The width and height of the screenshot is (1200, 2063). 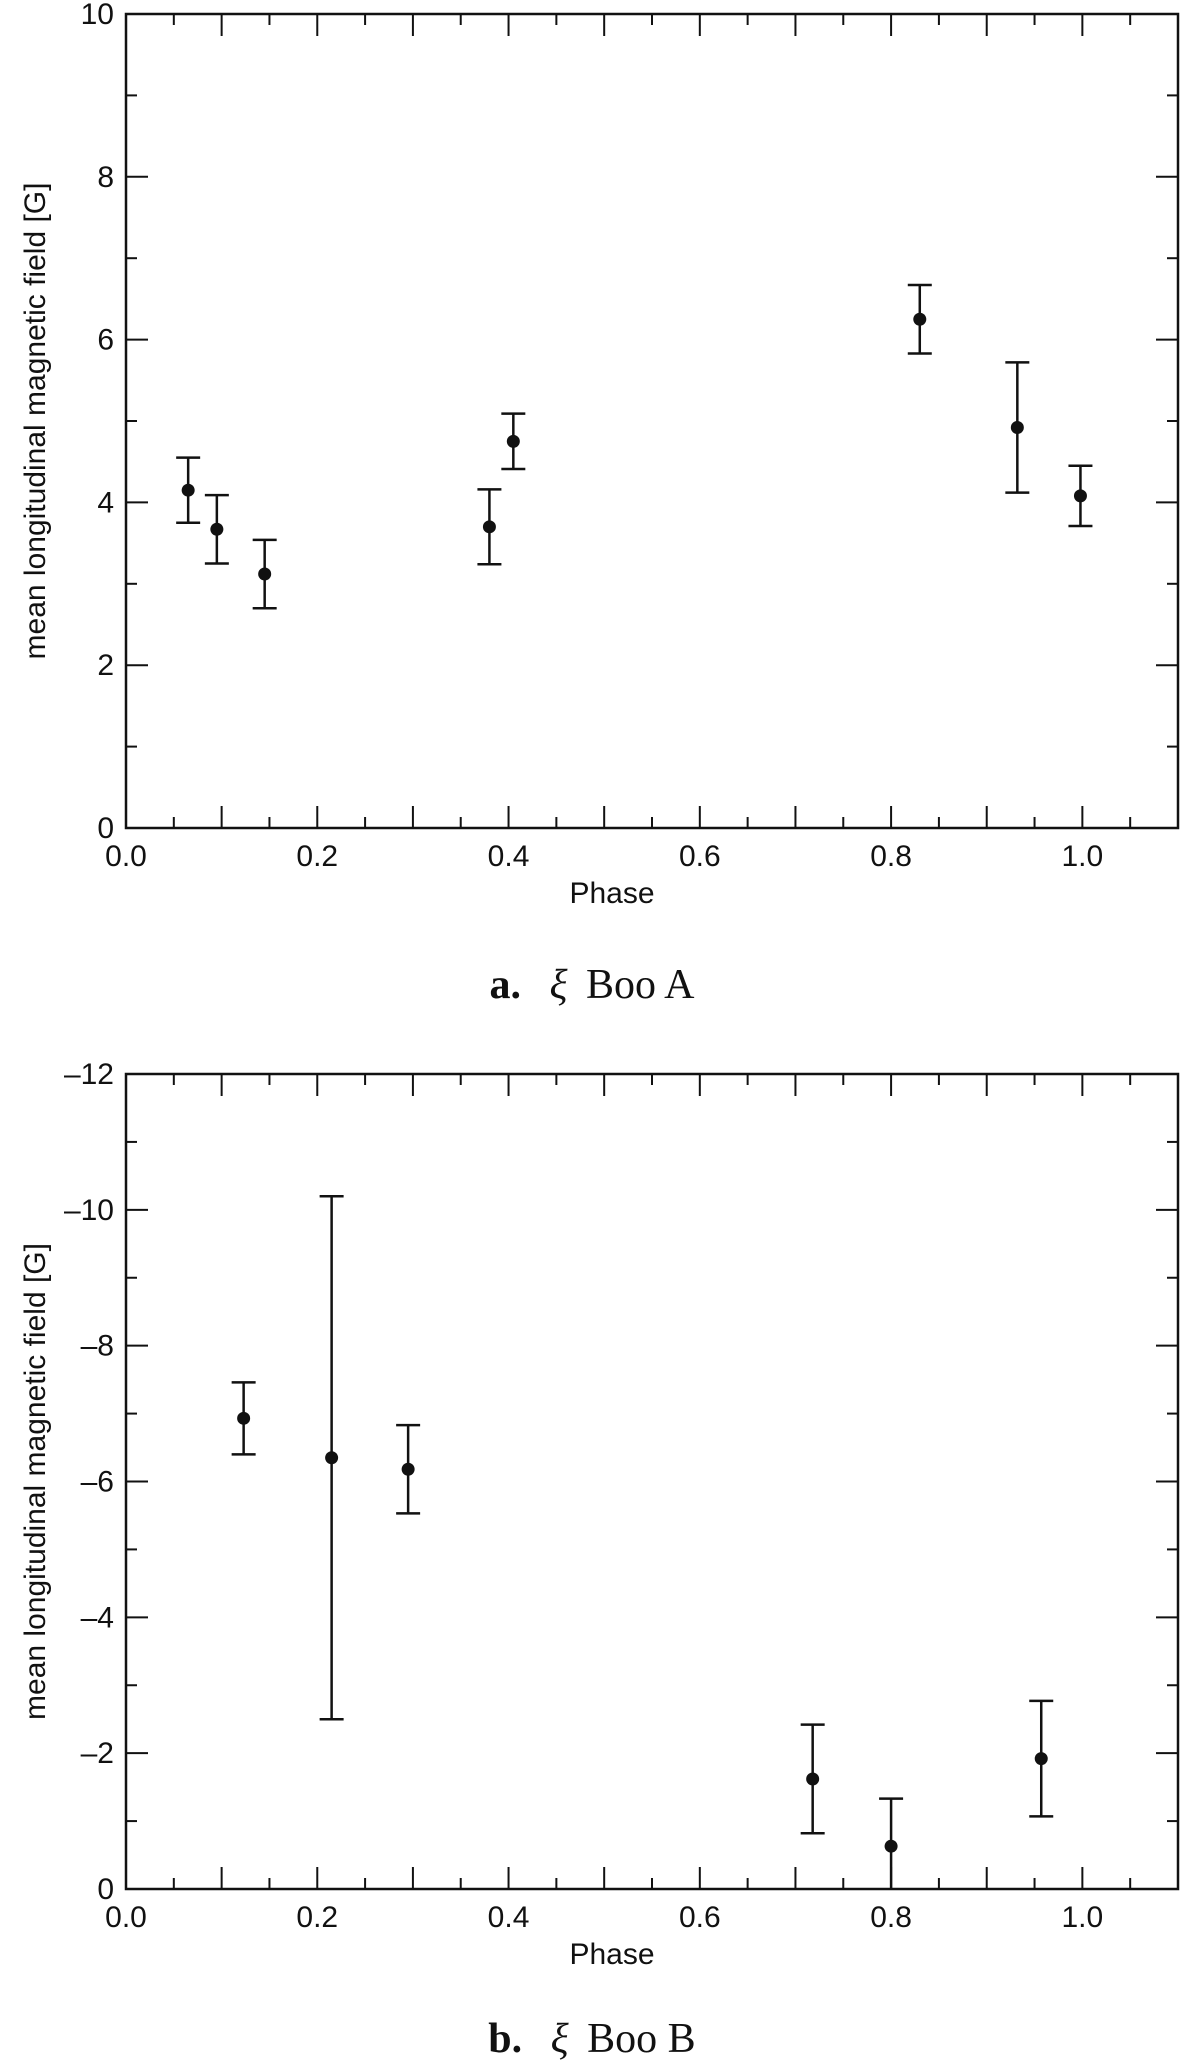 I want to click on y-tick-label: –2, so click(x=97, y=1753).